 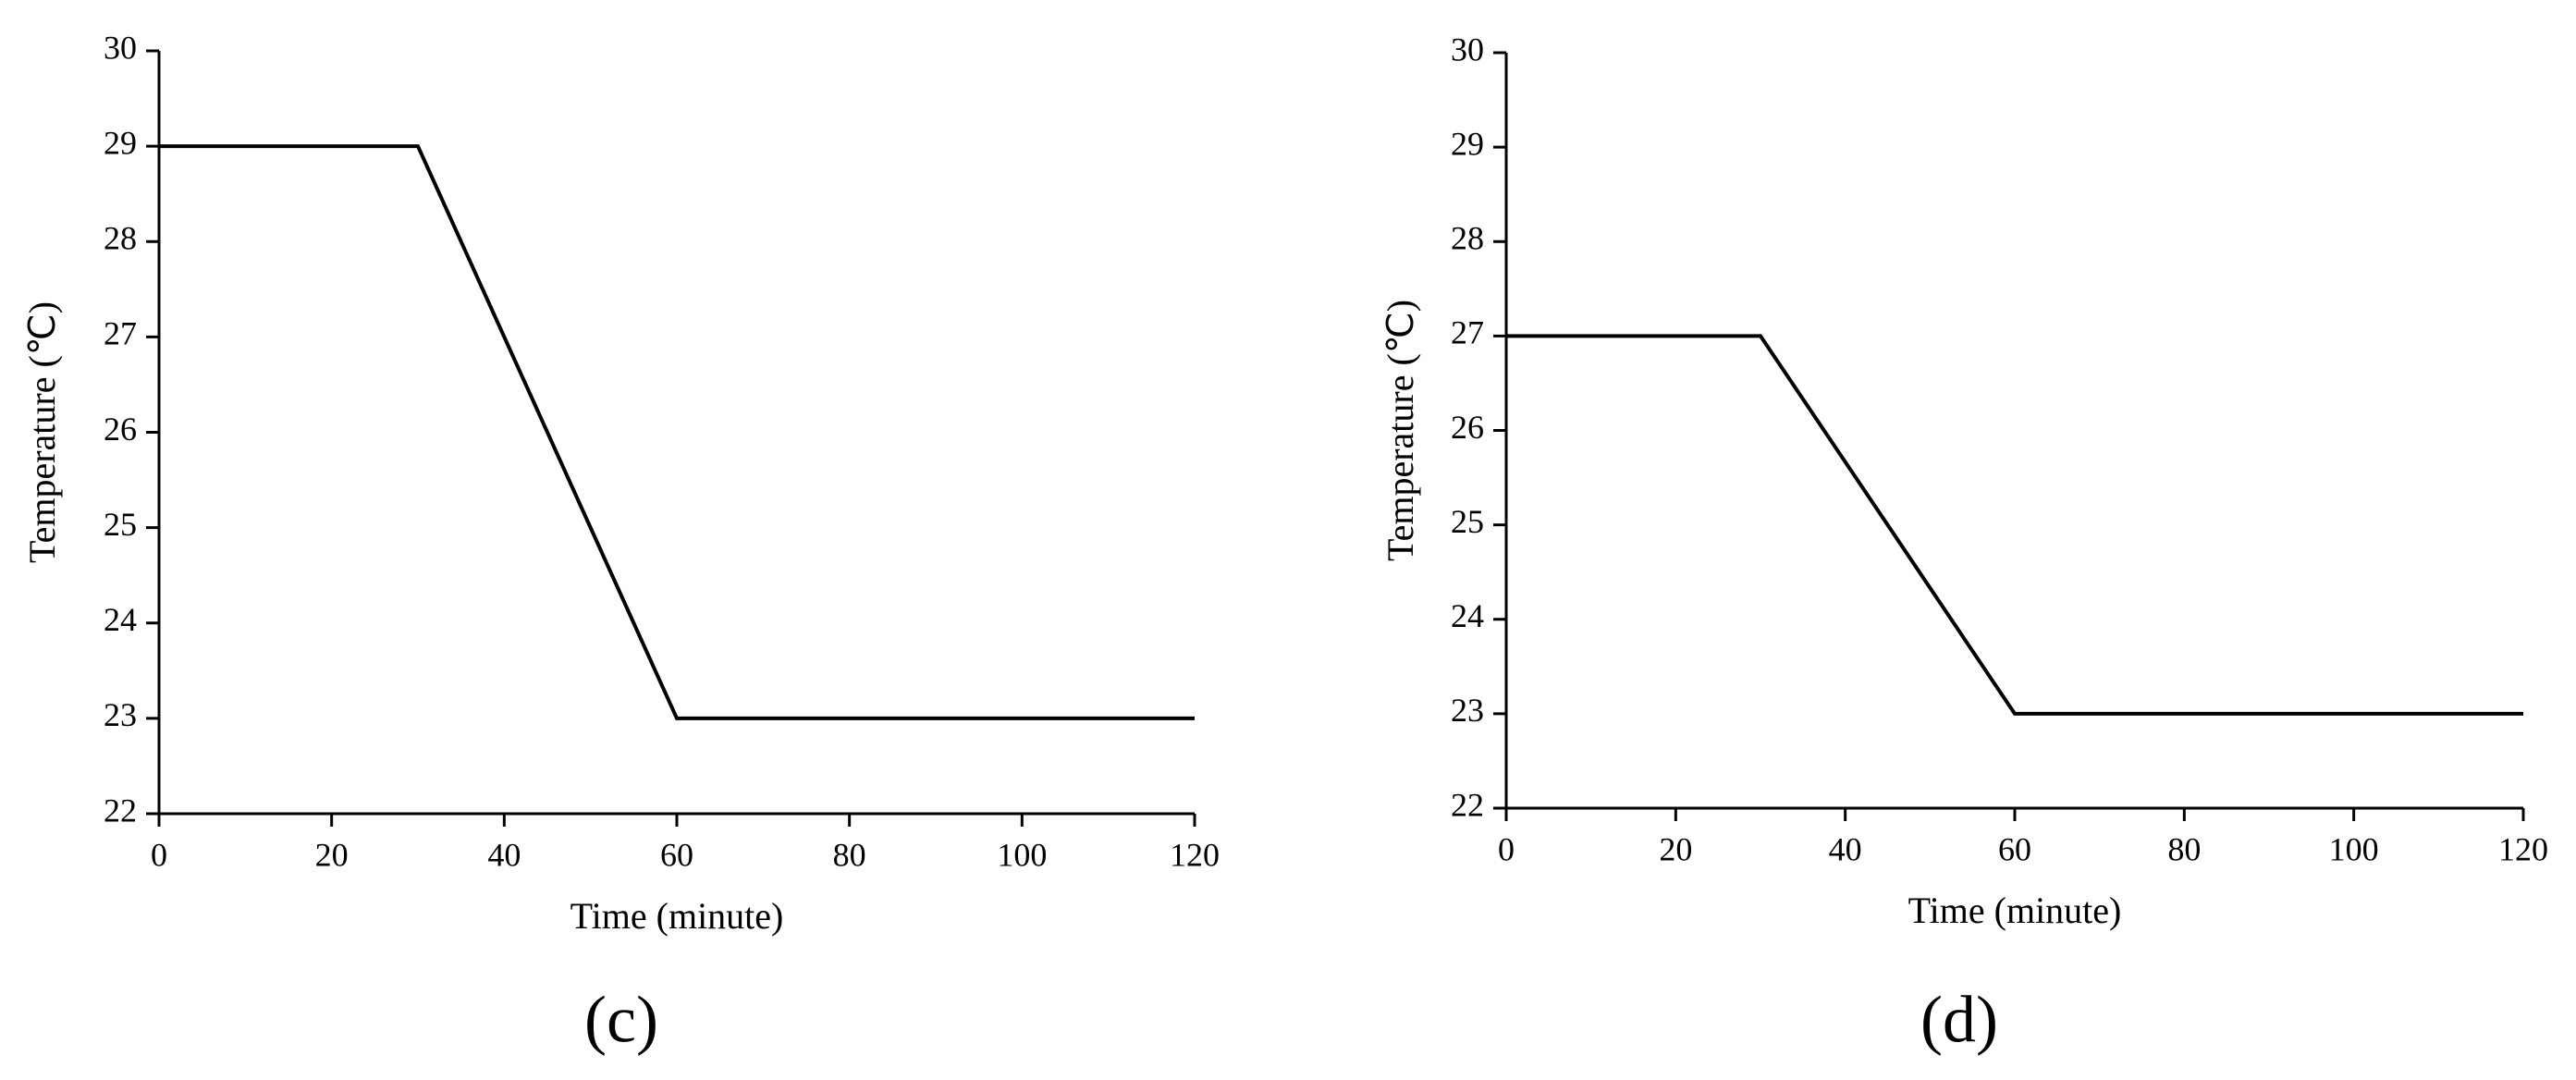 I want to click on panel-label: (d), so click(x=1959, y=1020).